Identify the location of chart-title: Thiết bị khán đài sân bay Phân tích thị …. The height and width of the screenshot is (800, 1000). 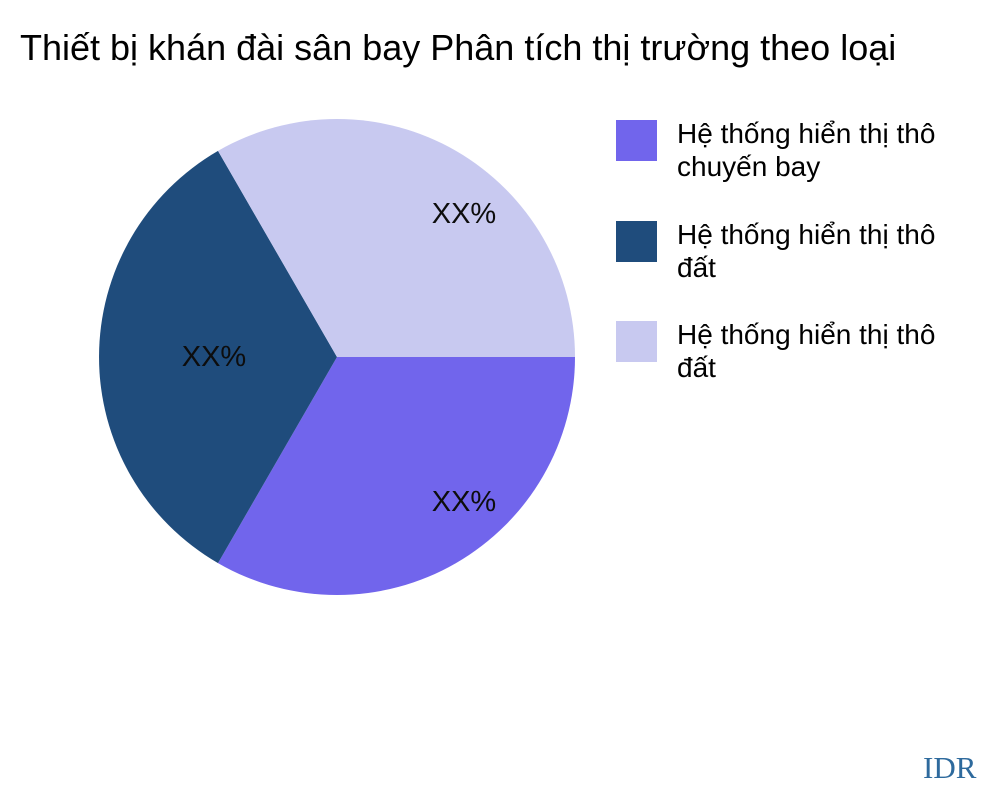
(458, 47).